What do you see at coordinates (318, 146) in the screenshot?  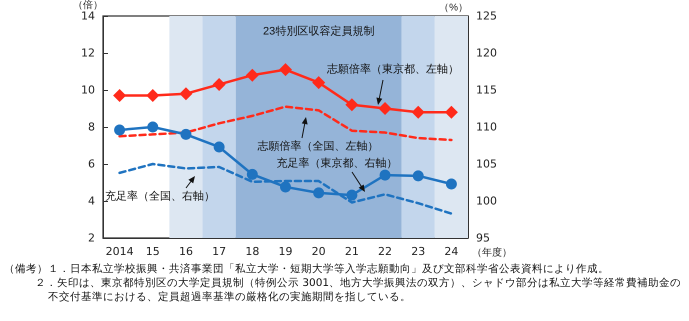 I see `series-label: 志願倍率（全国、左軸）` at bounding box center [318, 146].